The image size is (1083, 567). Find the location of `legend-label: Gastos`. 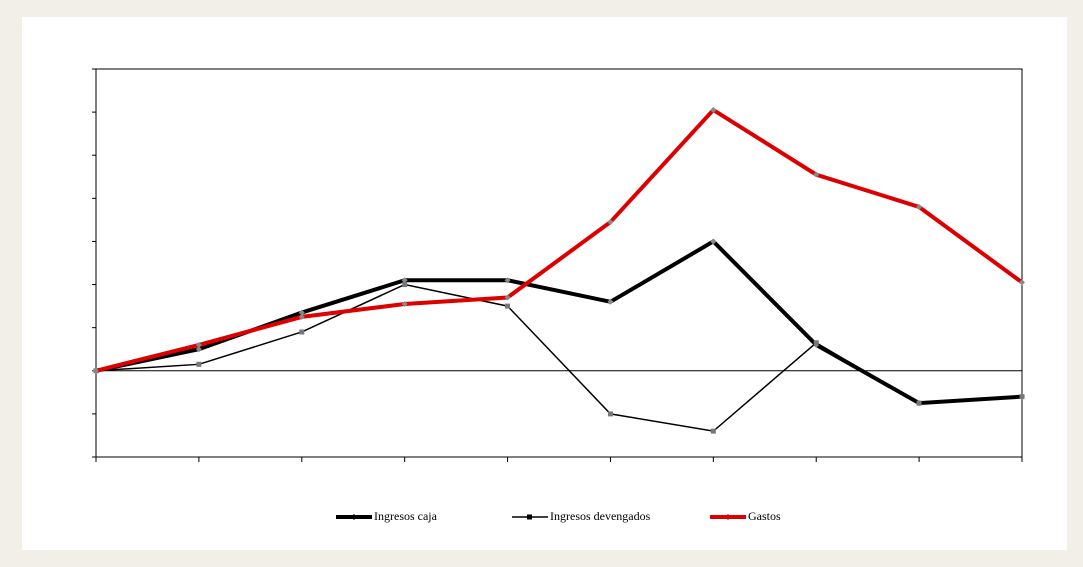

legend-label: Gastos is located at coordinates (764, 516).